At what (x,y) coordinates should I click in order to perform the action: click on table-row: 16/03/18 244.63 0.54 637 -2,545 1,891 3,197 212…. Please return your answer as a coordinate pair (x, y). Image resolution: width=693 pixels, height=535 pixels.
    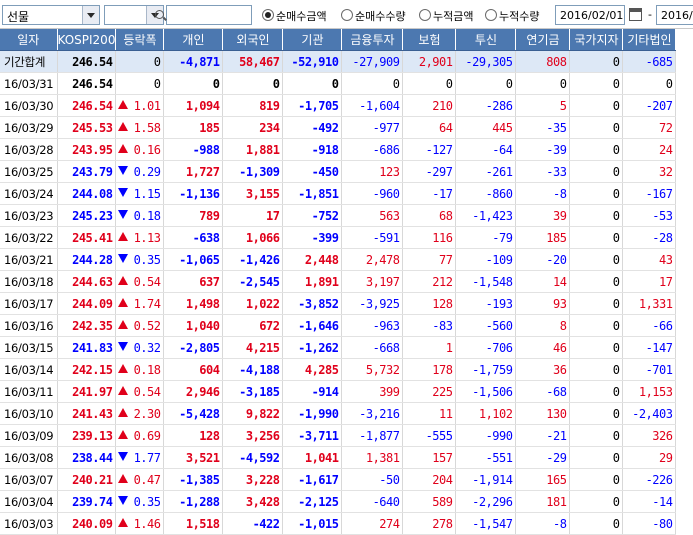
    Looking at the image, I should click on (338, 281).